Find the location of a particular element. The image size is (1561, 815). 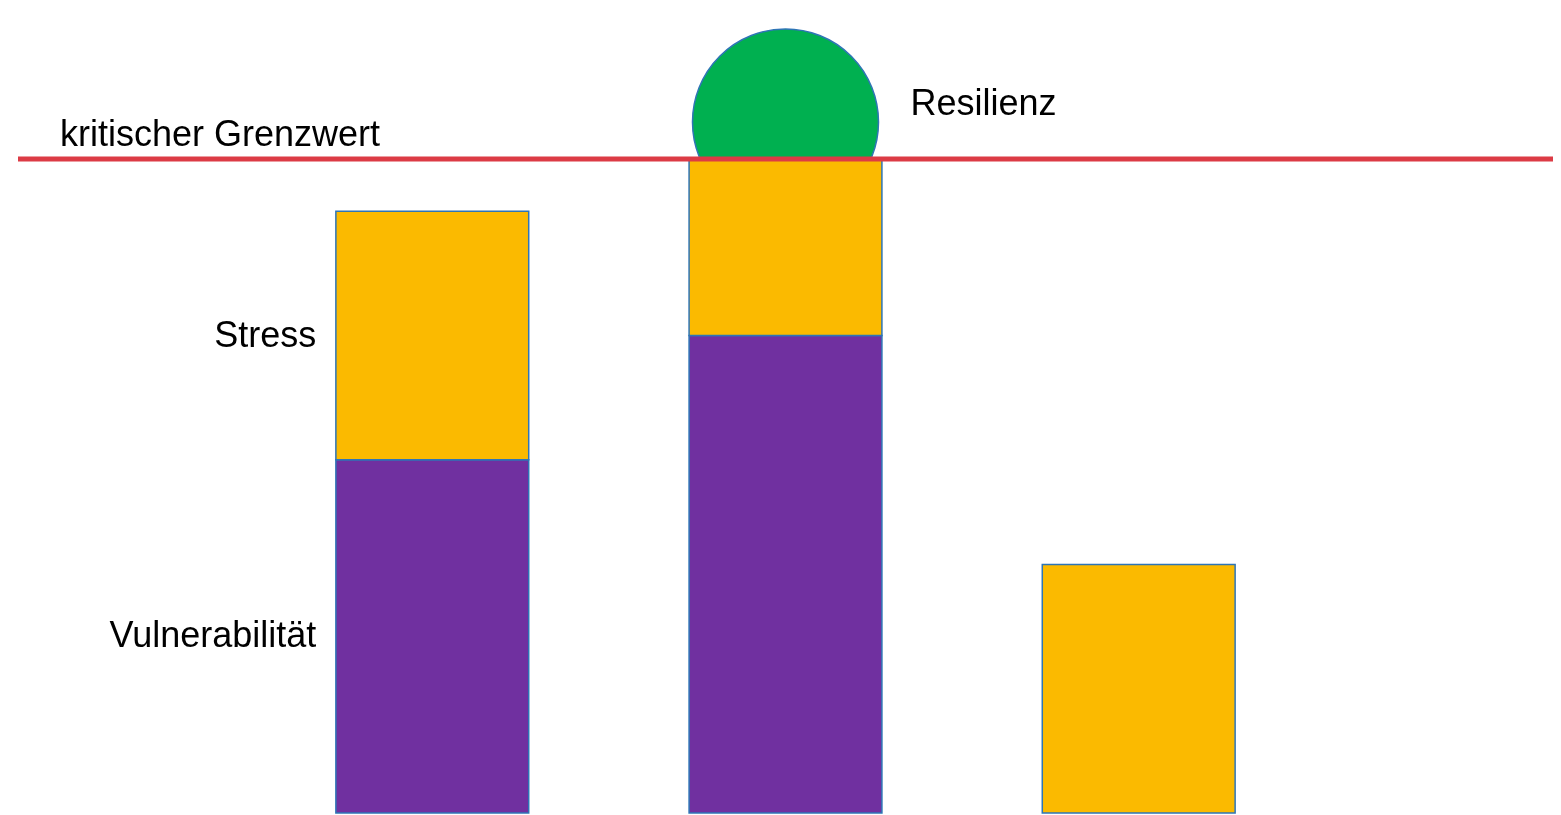

series-label: Vulnerabilität is located at coordinates (213, 635).